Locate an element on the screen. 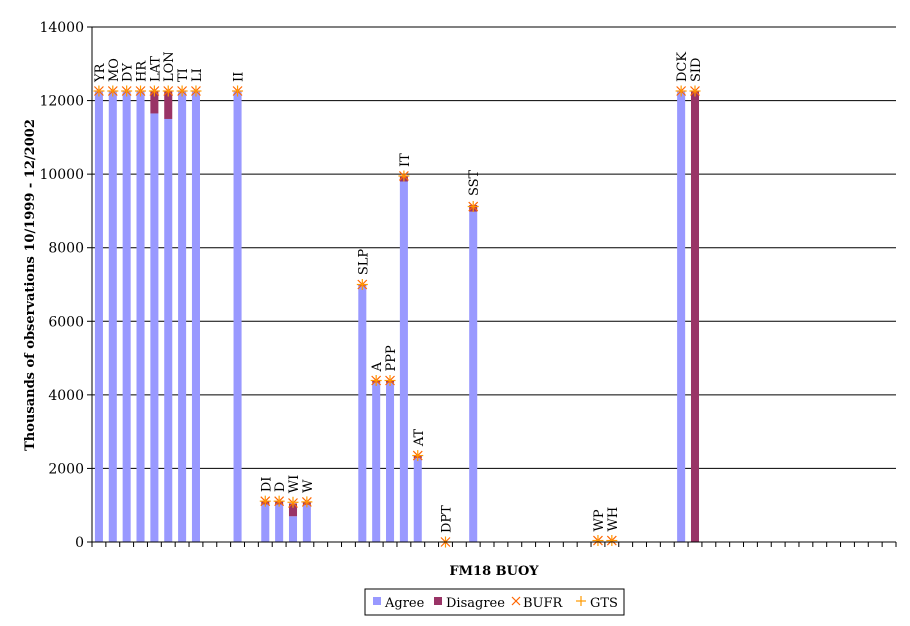 The width and height of the screenshot is (910, 626). bar-label: SID is located at coordinates (696, 70).